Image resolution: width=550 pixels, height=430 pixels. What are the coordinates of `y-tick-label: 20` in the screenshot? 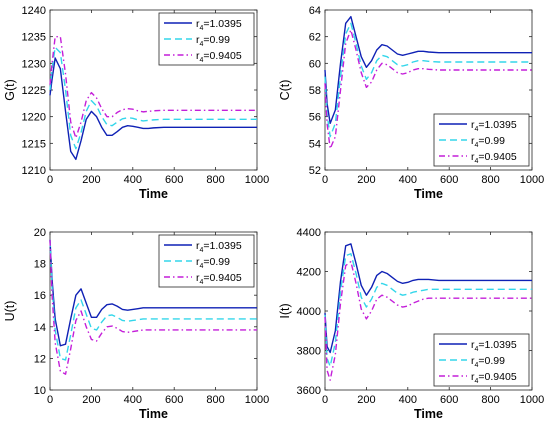 It's located at (40, 233).